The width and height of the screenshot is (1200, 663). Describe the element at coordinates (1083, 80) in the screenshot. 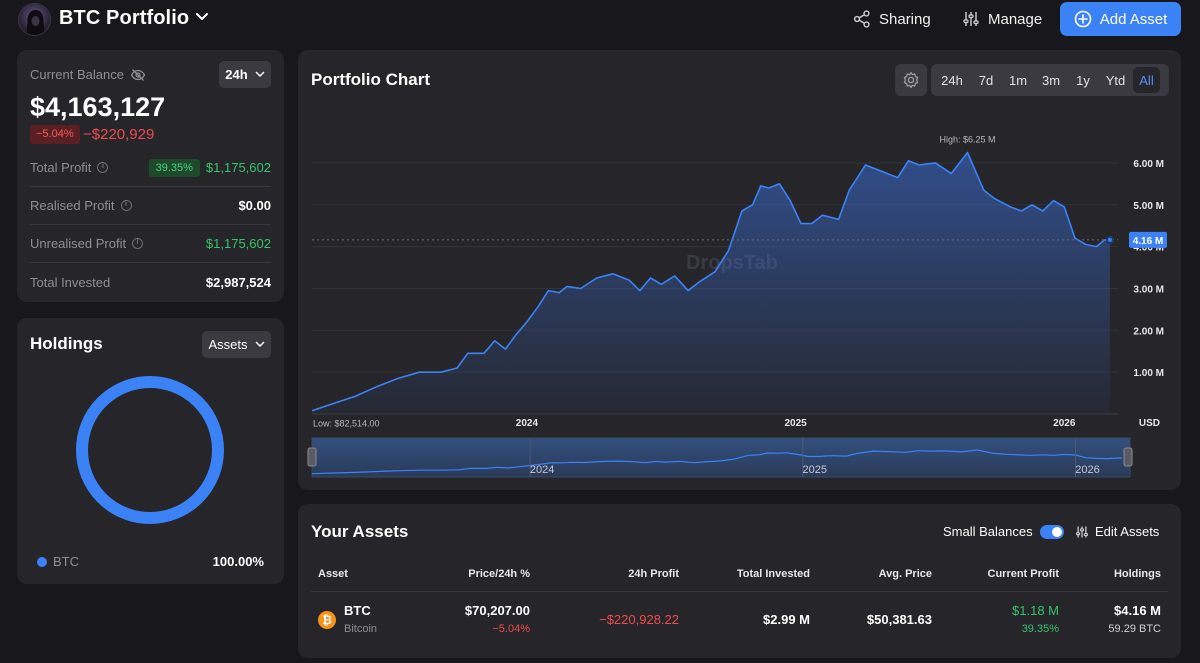

I see `range-1y: 1y` at that location.